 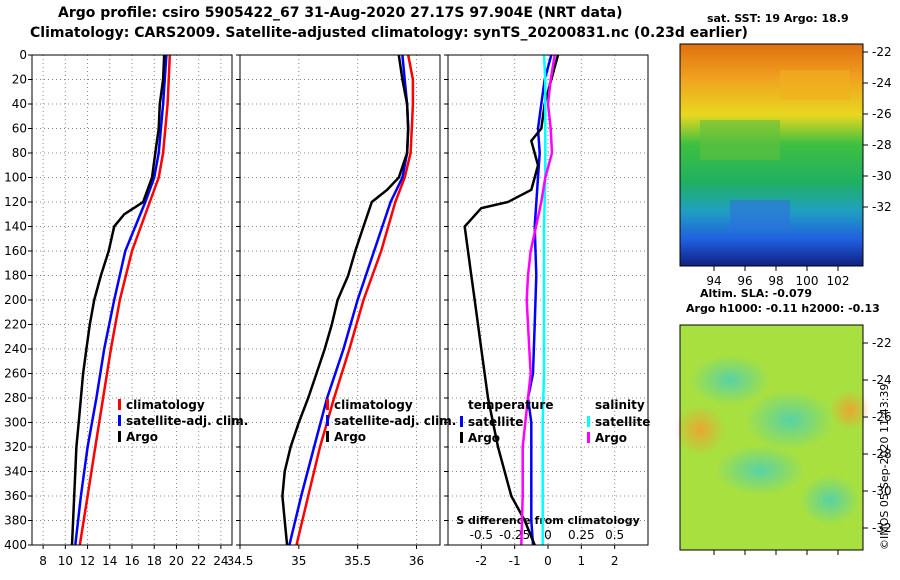 I want to click on y-tick-label: 240, so click(x=15, y=349).